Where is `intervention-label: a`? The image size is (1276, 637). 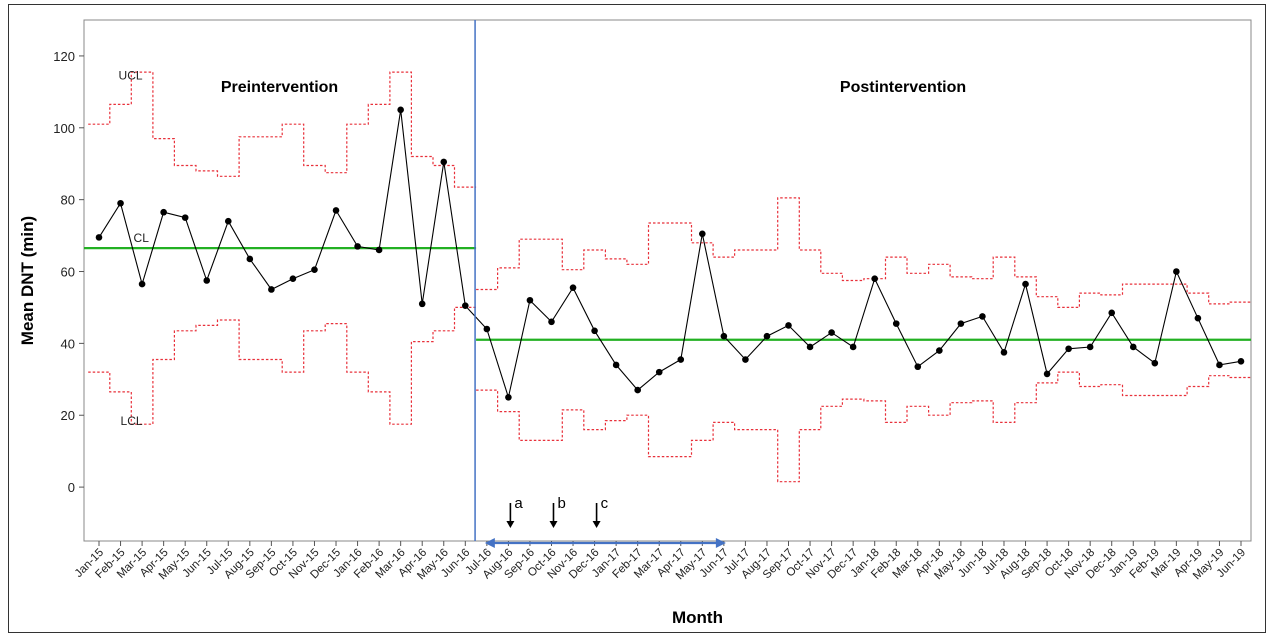
intervention-label: a is located at coordinates (518, 503).